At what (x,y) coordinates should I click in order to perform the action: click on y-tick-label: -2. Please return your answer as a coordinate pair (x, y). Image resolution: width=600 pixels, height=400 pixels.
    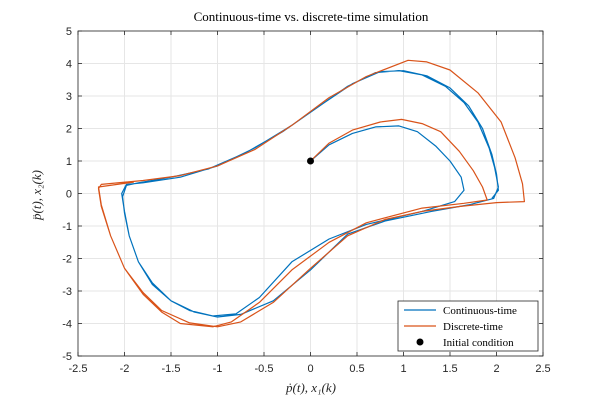
    Looking at the image, I should click on (67, 260).